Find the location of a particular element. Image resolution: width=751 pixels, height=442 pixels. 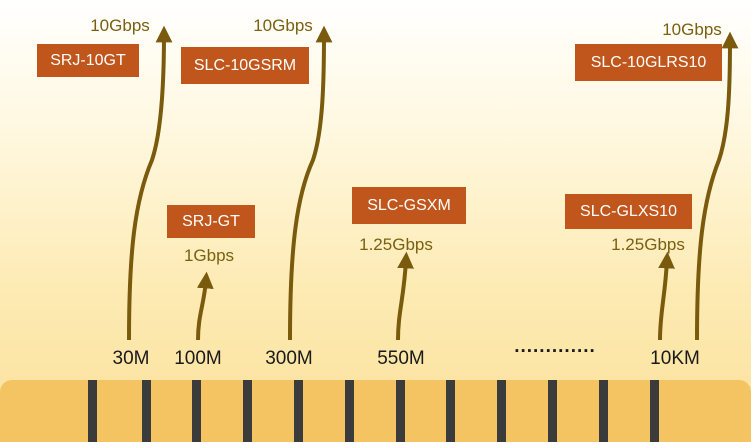

distance-label-30m: 30M is located at coordinates (131, 358).